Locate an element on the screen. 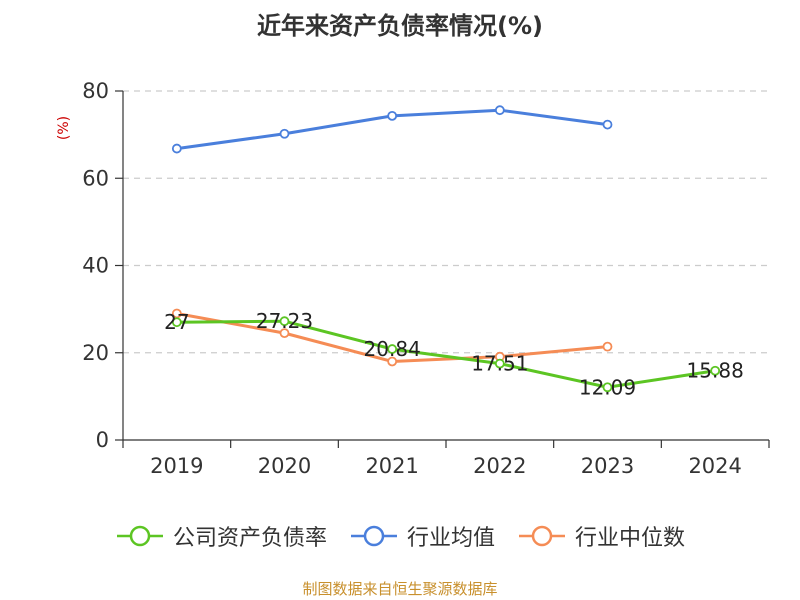  x-tick-label: 2023 is located at coordinates (607, 466).